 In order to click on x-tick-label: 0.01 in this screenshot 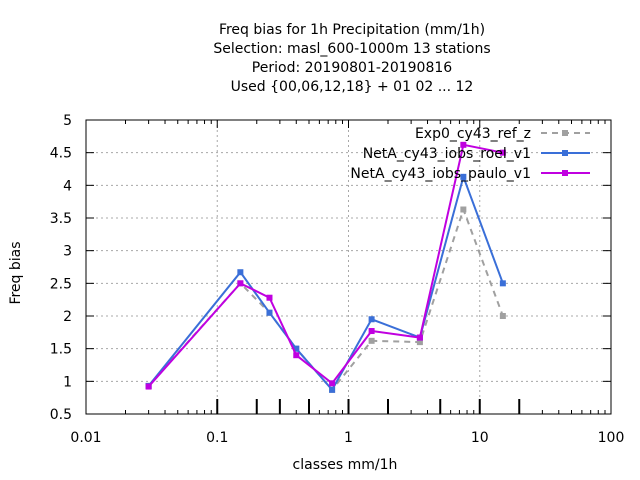, I will do `click(85, 438)`.